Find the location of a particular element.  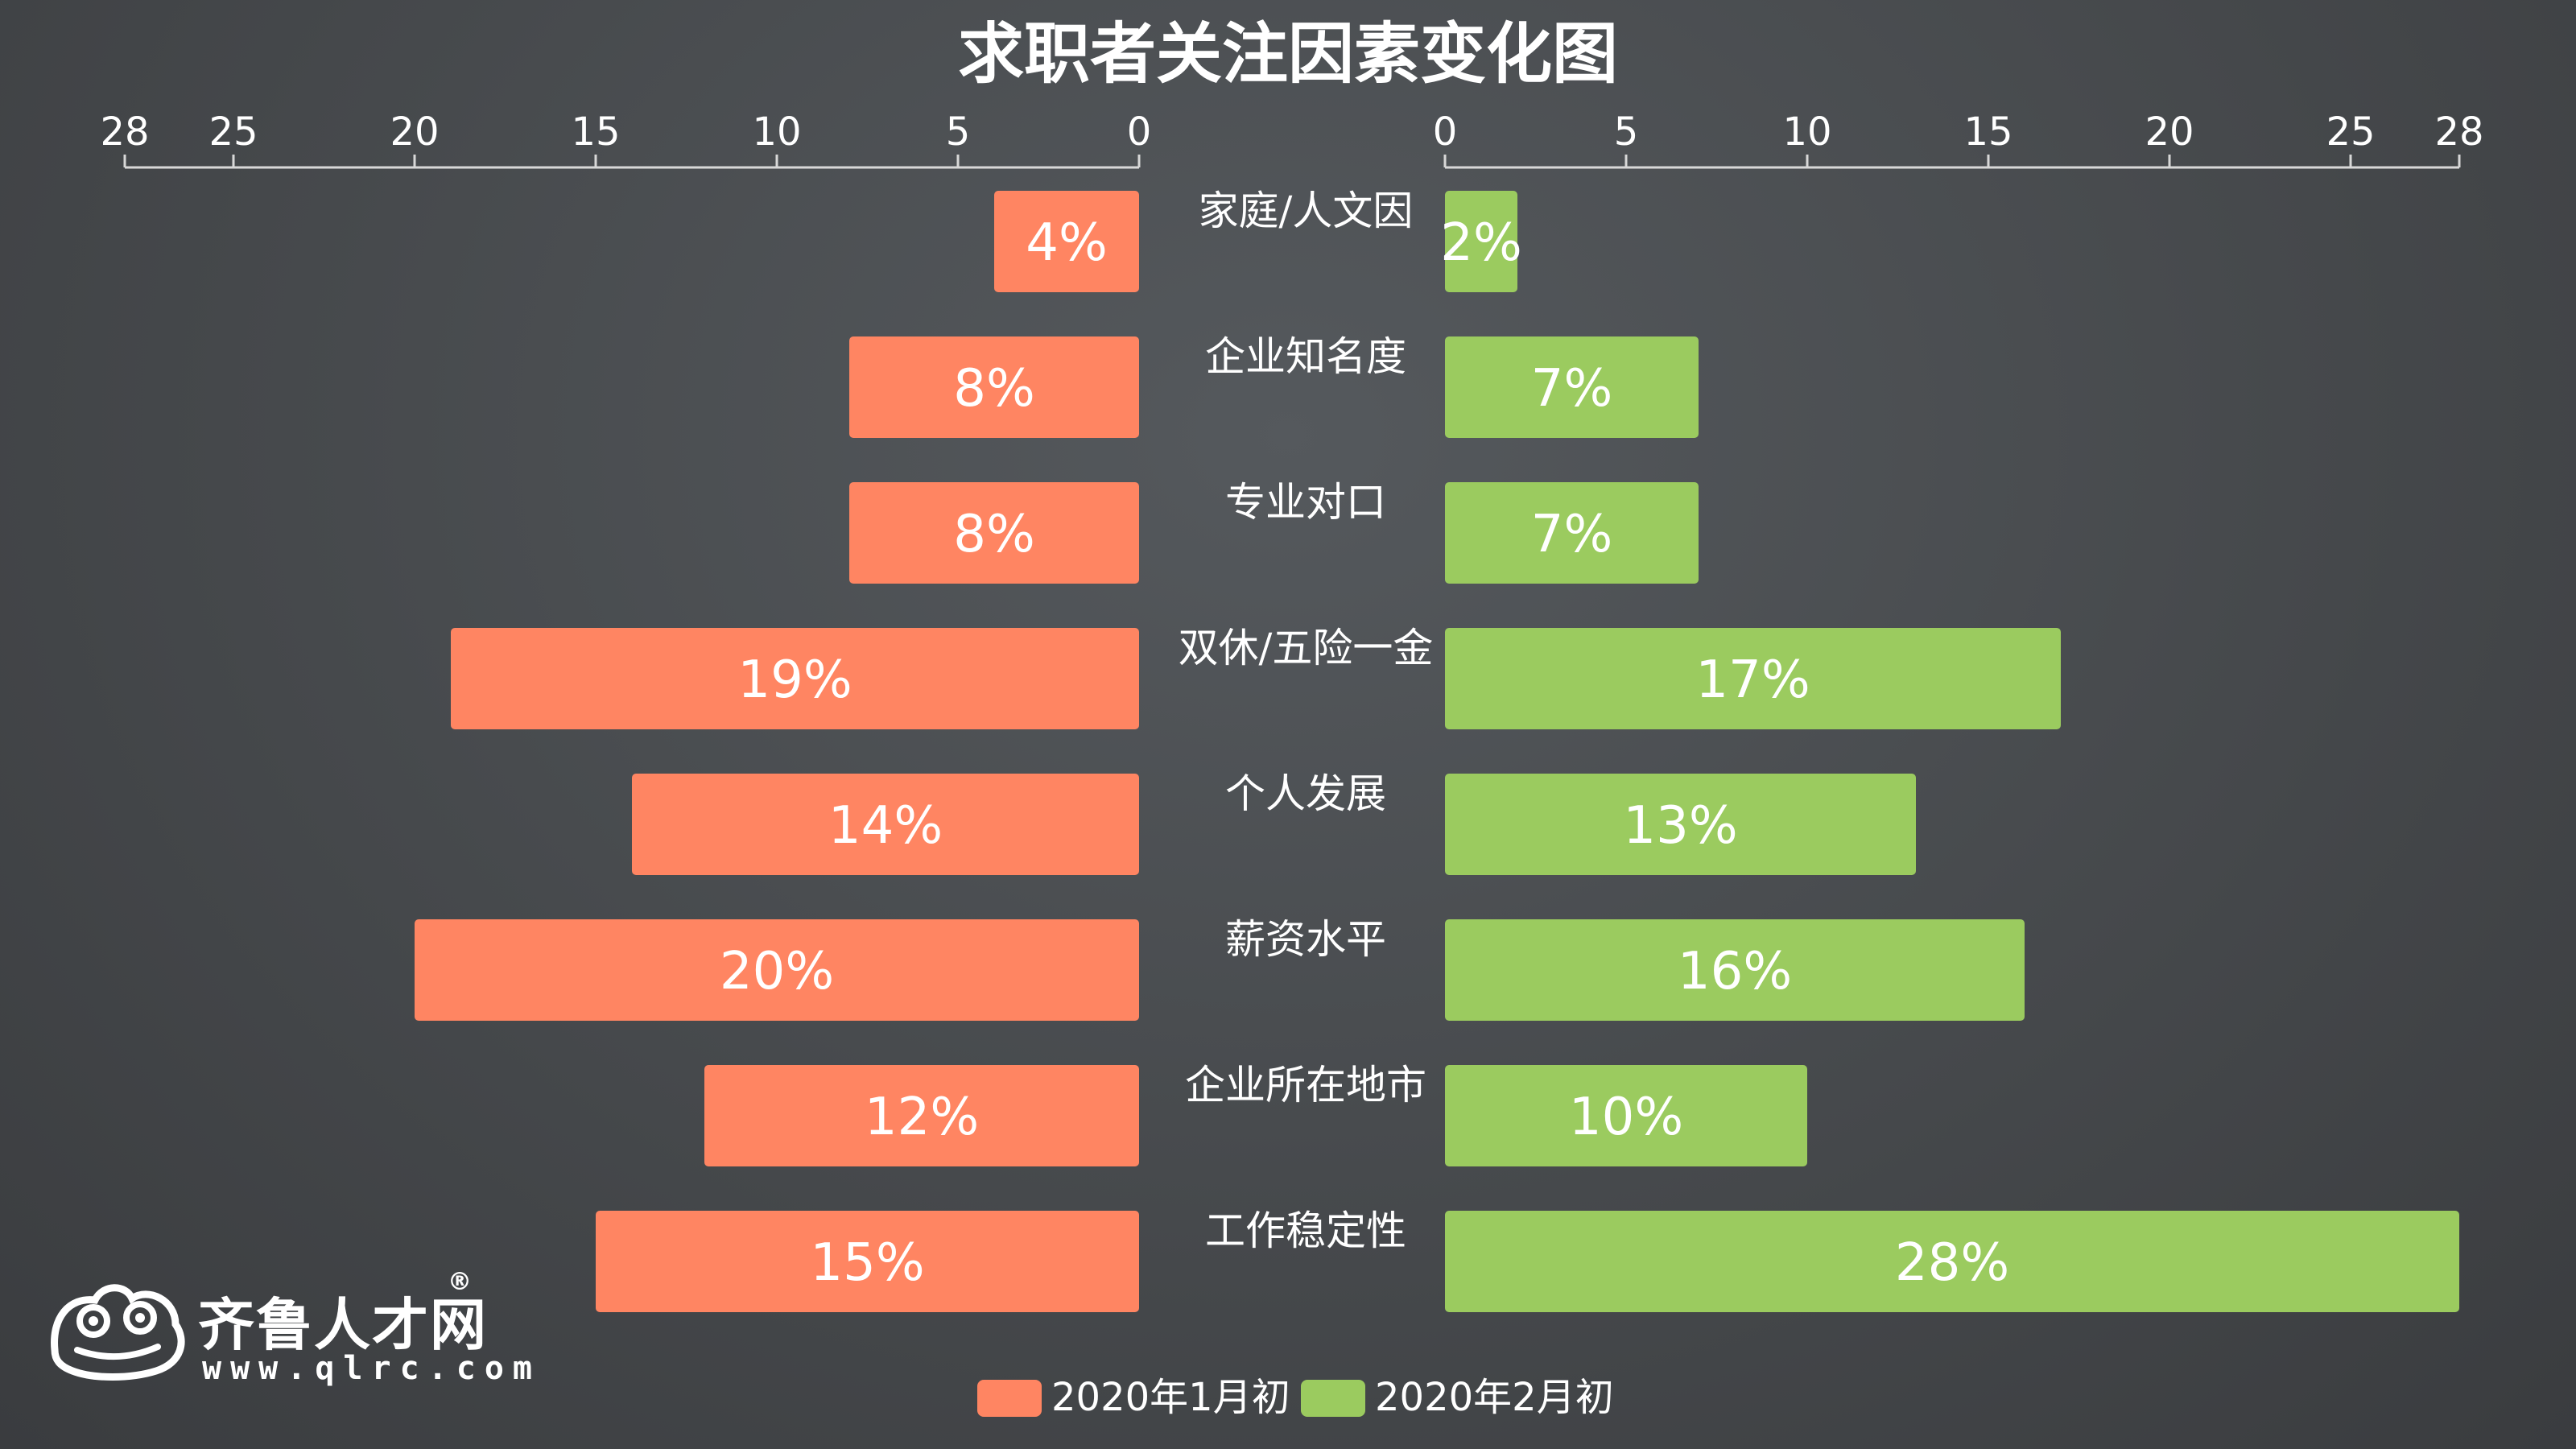

left-tick-label: 0 is located at coordinates (1139, 132).